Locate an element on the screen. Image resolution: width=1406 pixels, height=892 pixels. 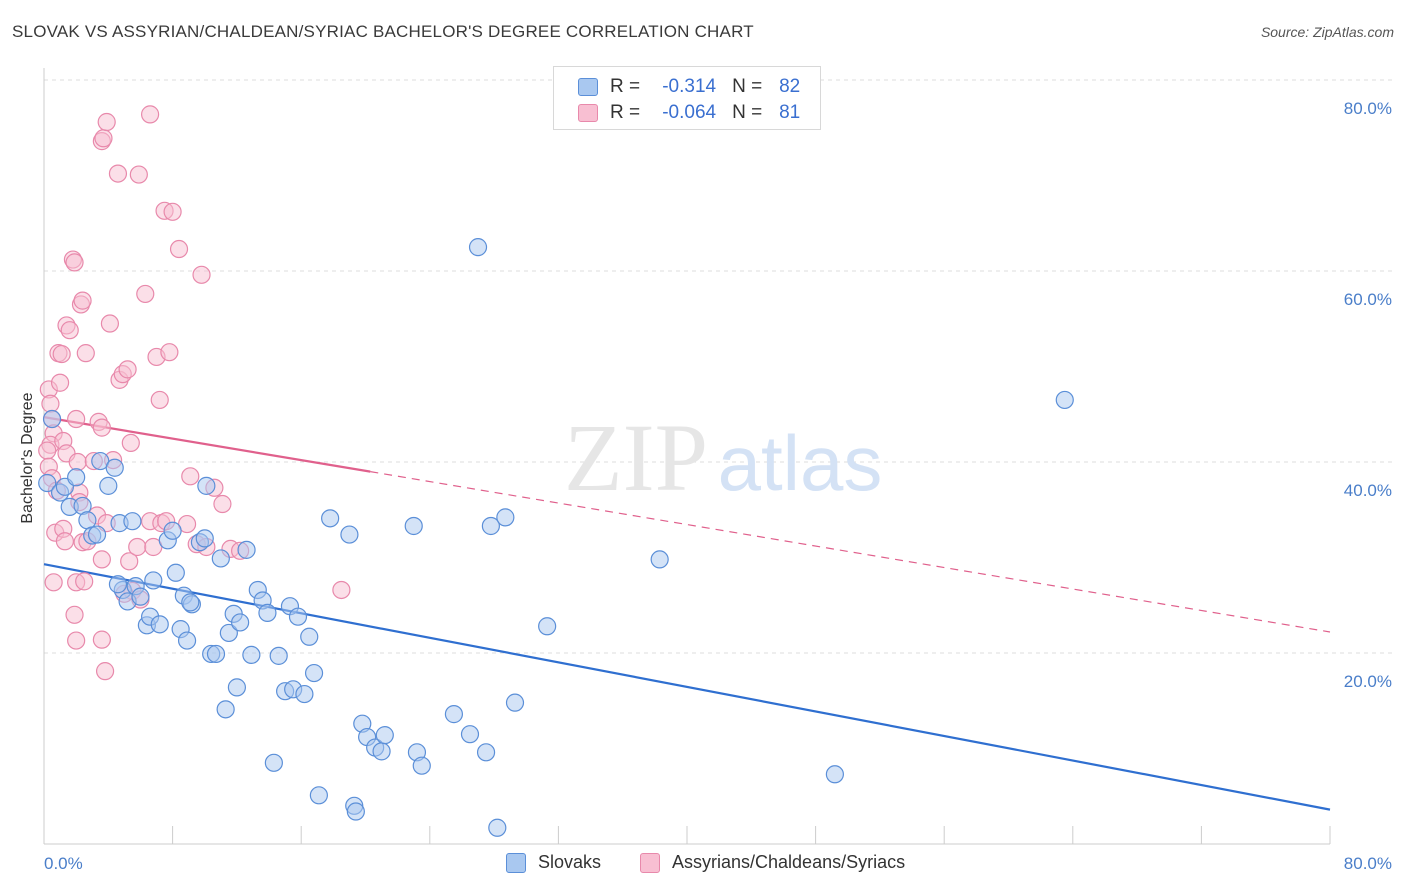
legend-r-value: -0.064 is located at coordinates (689, 112).